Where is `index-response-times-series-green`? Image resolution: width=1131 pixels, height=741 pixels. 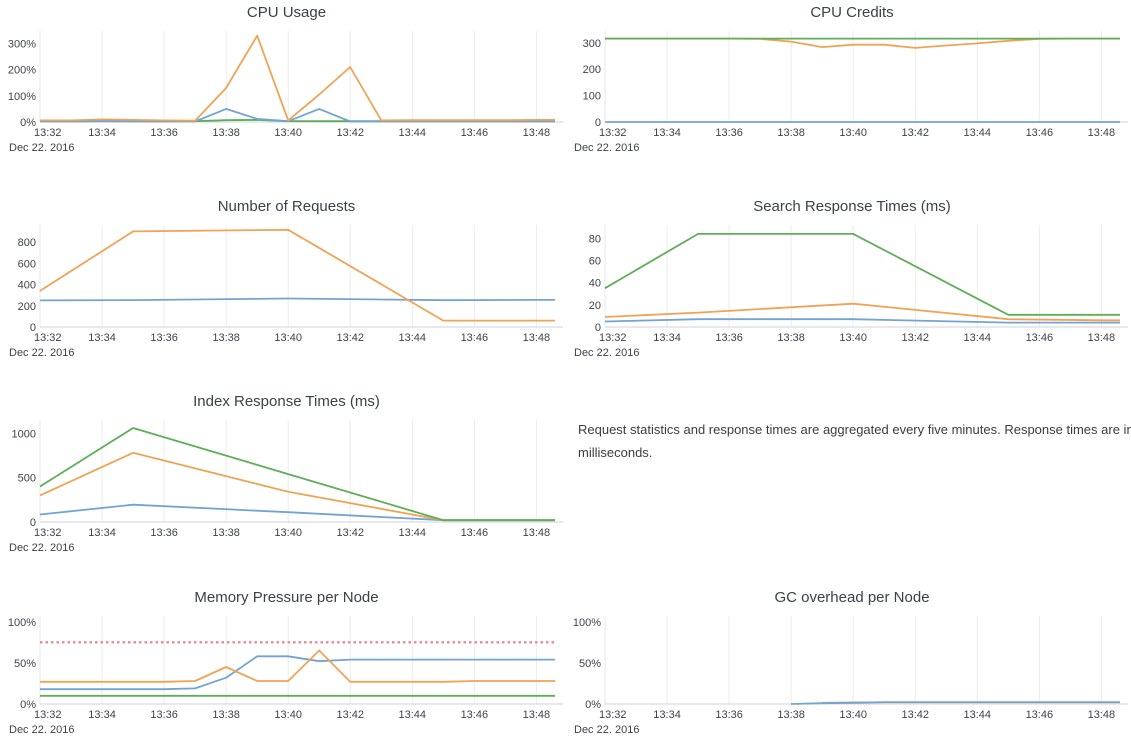 index-response-times-series-green is located at coordinates (297, 474).